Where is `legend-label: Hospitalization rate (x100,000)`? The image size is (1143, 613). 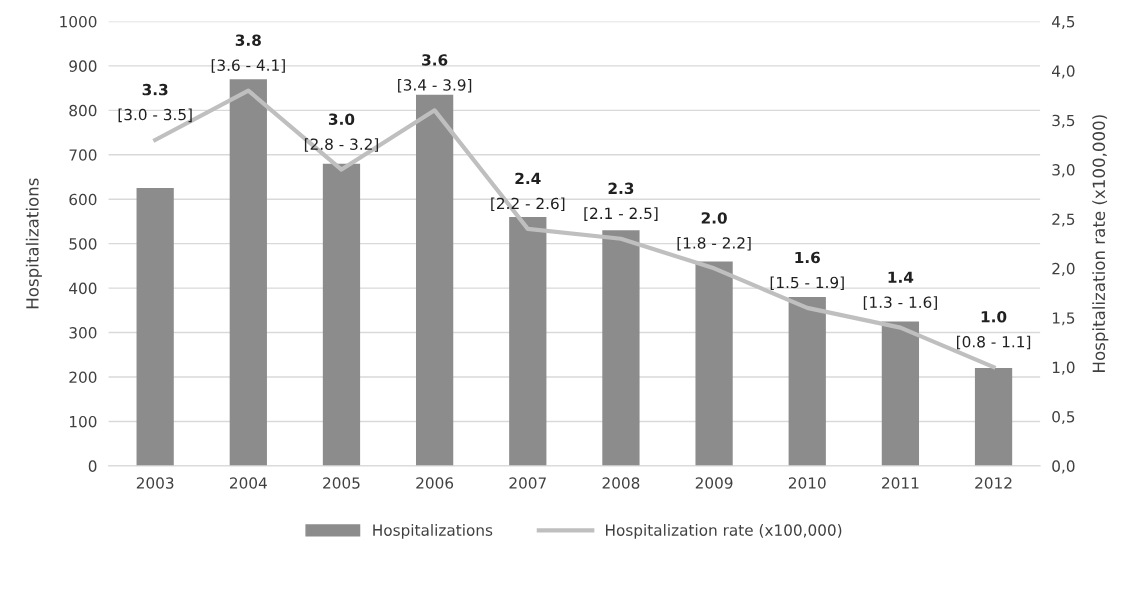
legend-label: Hospitalization rate (x100,000) is located at coordinates (724, 531).